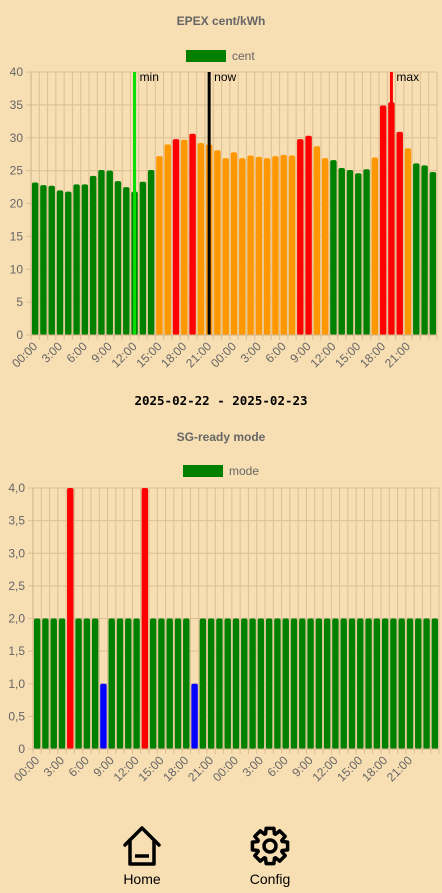  I want to click on y-tick-label: 25, so click(17, 171).